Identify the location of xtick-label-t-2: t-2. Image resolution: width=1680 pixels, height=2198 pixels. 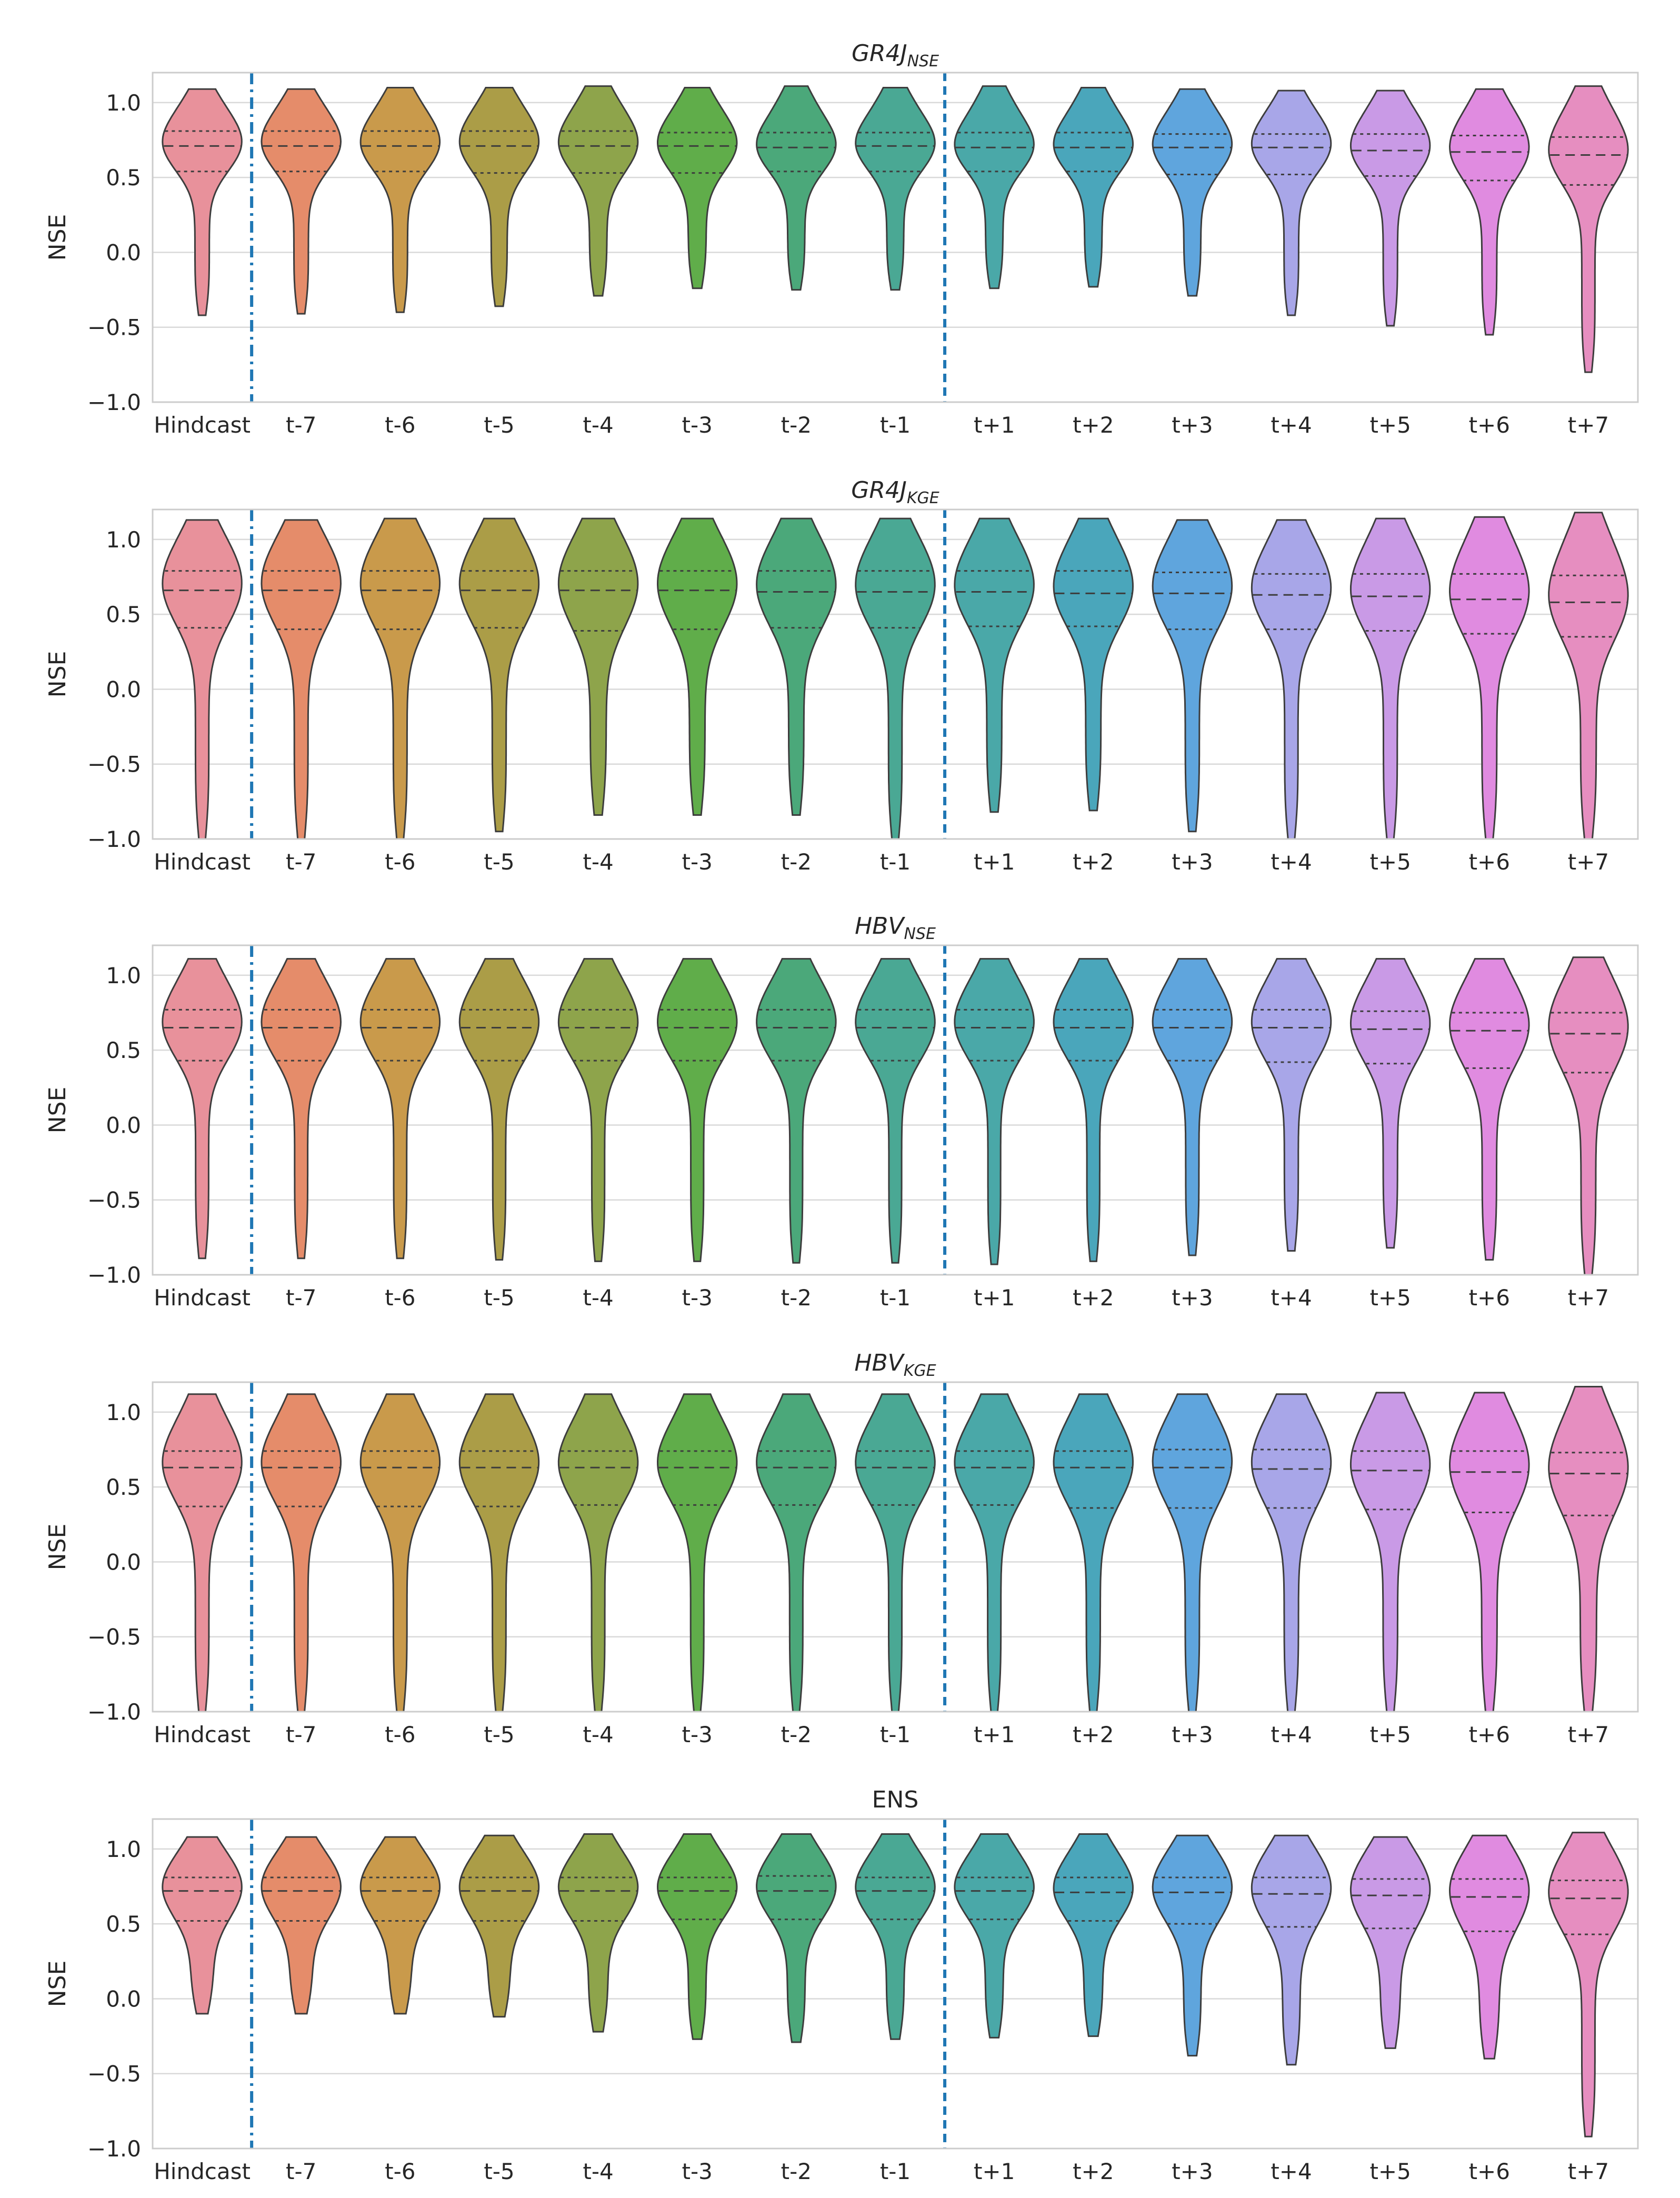
(796, 2171).